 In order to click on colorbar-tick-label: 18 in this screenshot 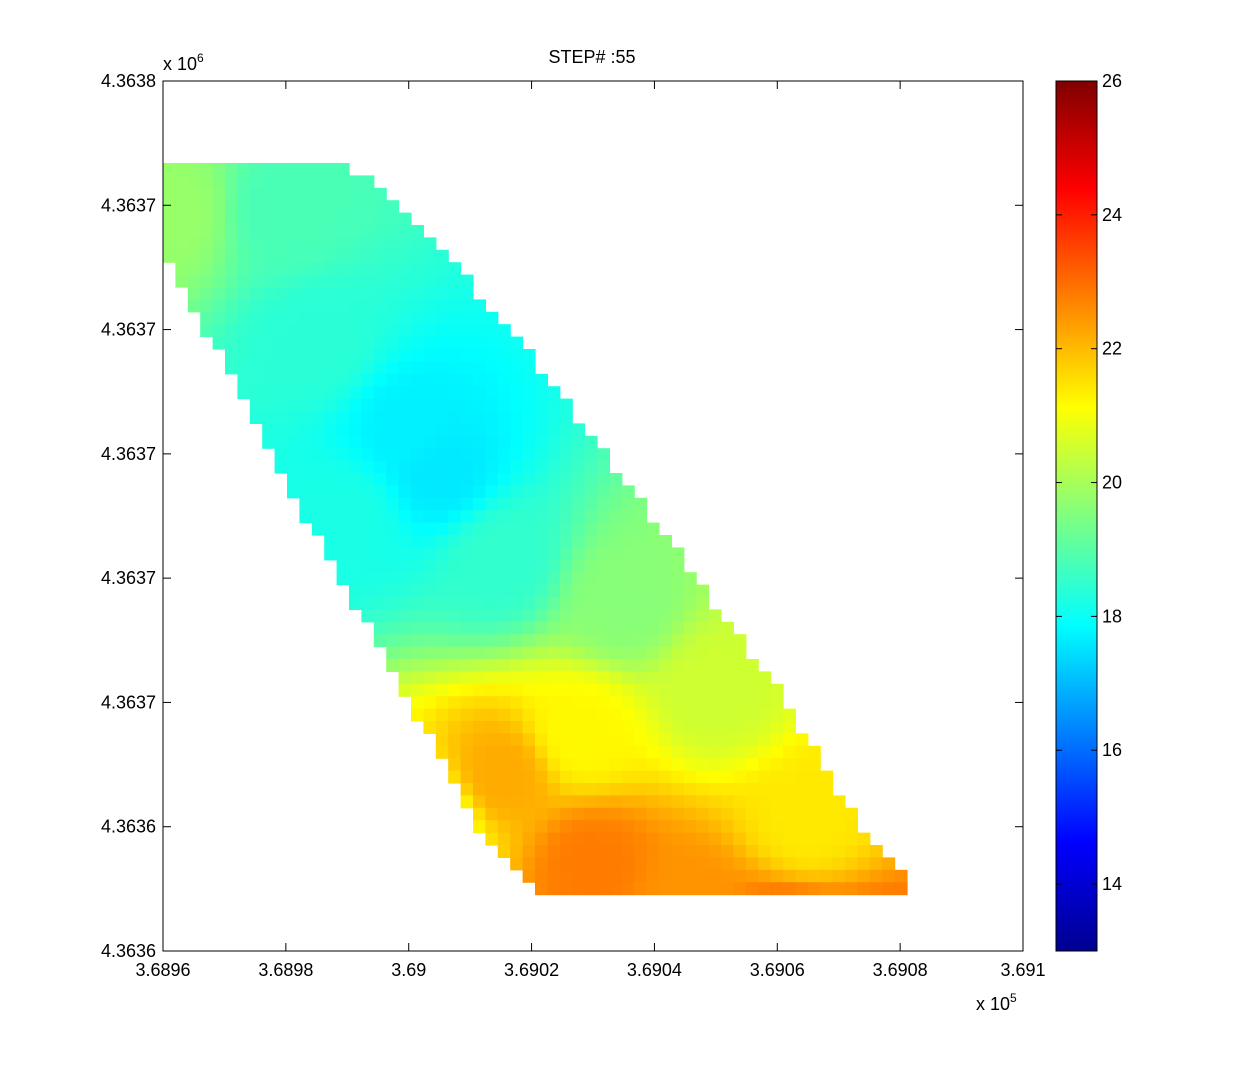, I will do `click(1112, 616)`.